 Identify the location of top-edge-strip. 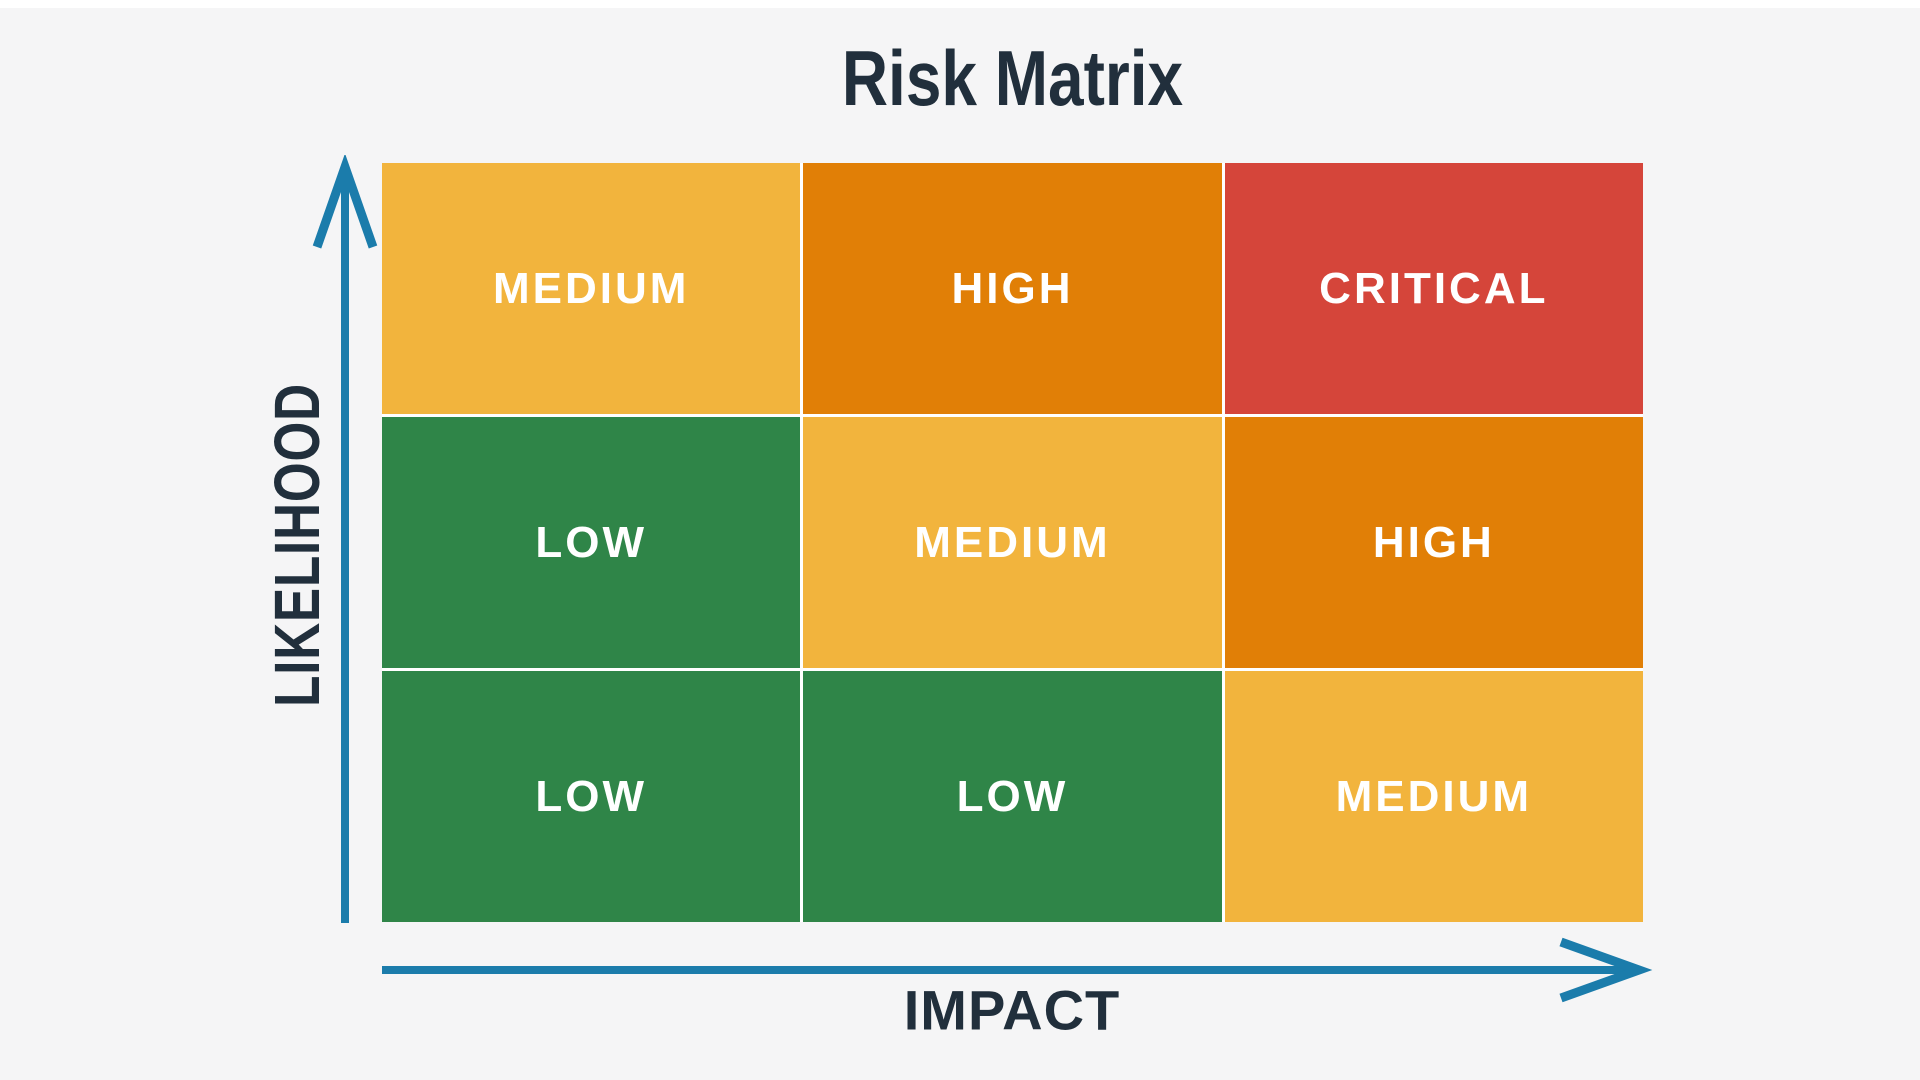
(960, 4).